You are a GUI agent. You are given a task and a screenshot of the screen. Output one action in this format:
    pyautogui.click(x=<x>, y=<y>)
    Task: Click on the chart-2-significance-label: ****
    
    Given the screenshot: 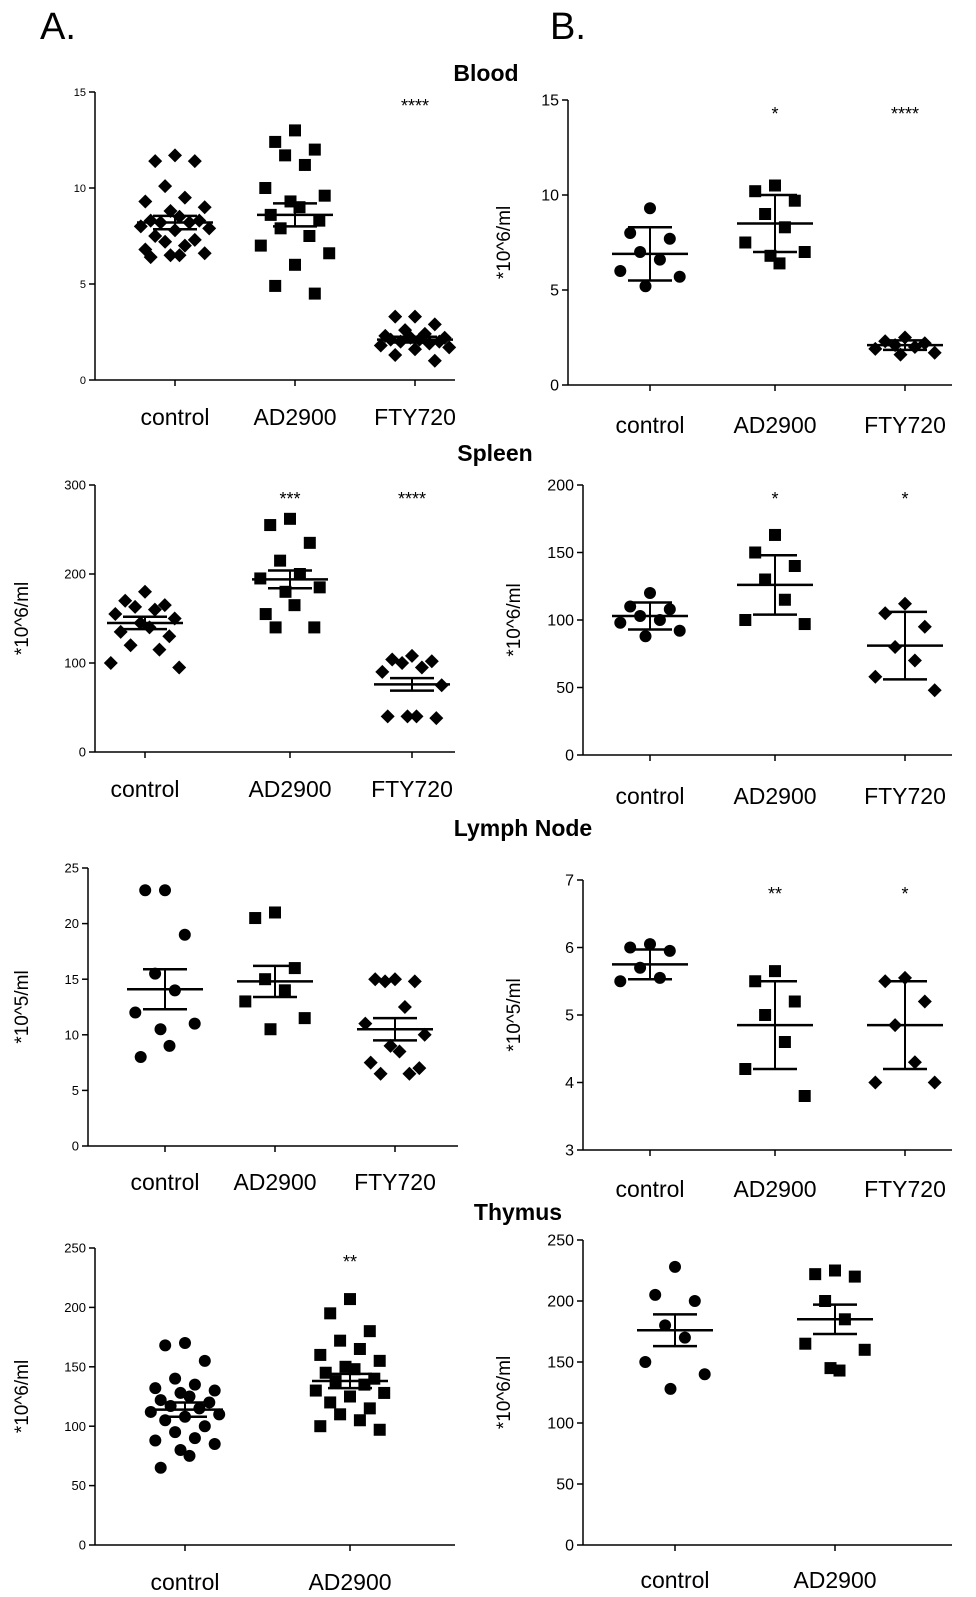 What is the action you would take?
    pyautogui.click(x=412, y=499)
    